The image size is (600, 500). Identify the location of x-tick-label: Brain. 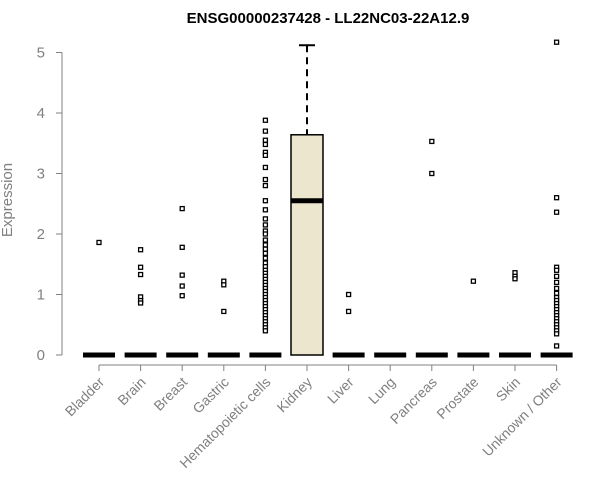
(131, 391).